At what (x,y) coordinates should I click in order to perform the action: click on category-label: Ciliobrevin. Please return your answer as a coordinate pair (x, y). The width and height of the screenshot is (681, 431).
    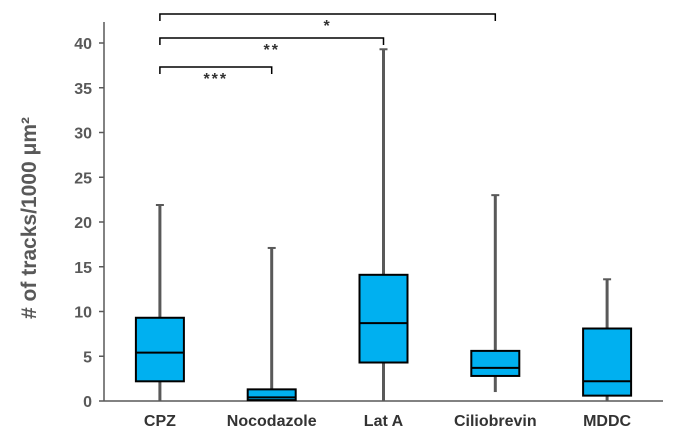
    Looking at the image, I should click on (495, 421).